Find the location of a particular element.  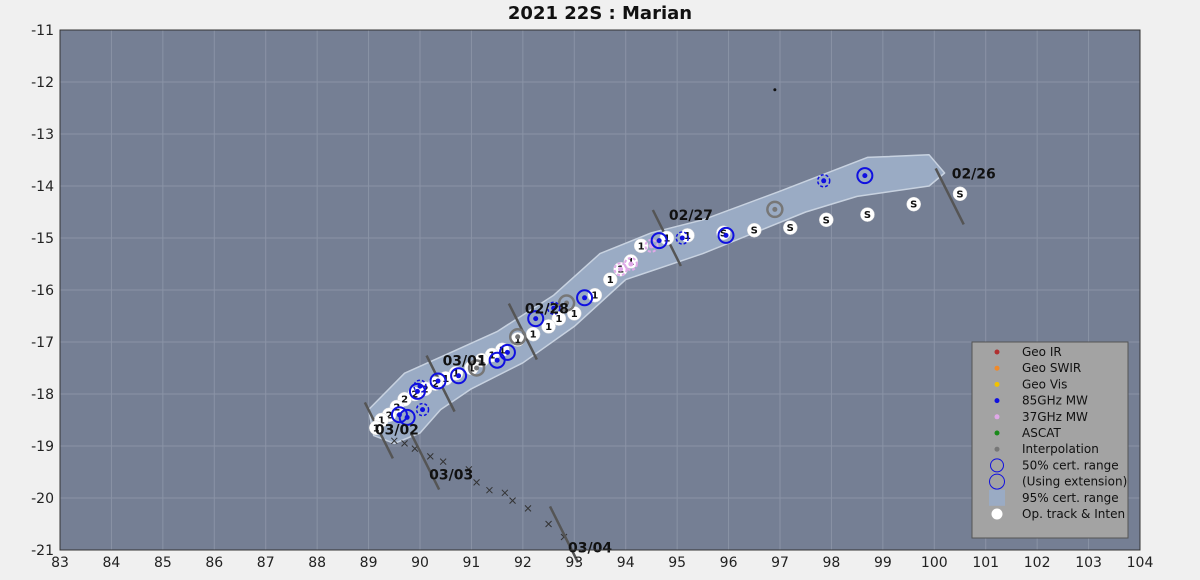

x-tick-label: 101 is located at coordinates (985, 563).